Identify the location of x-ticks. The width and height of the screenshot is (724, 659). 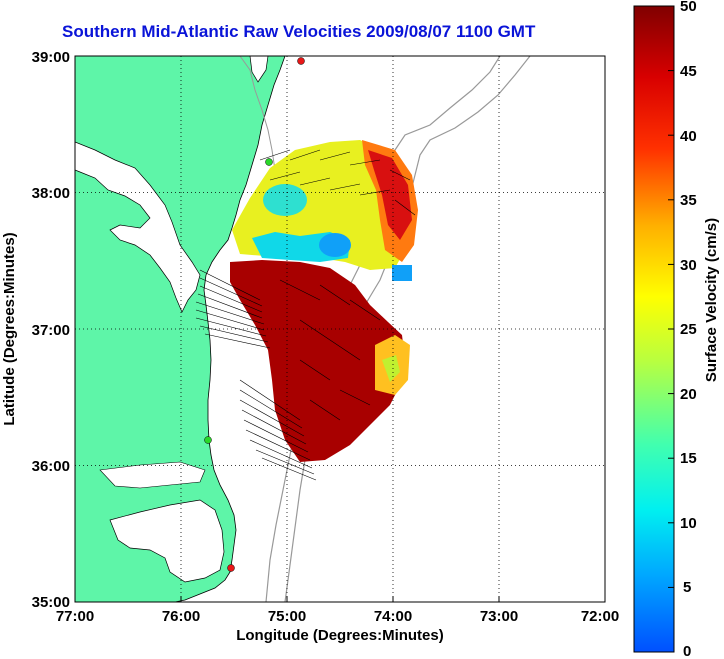
(340, 599).